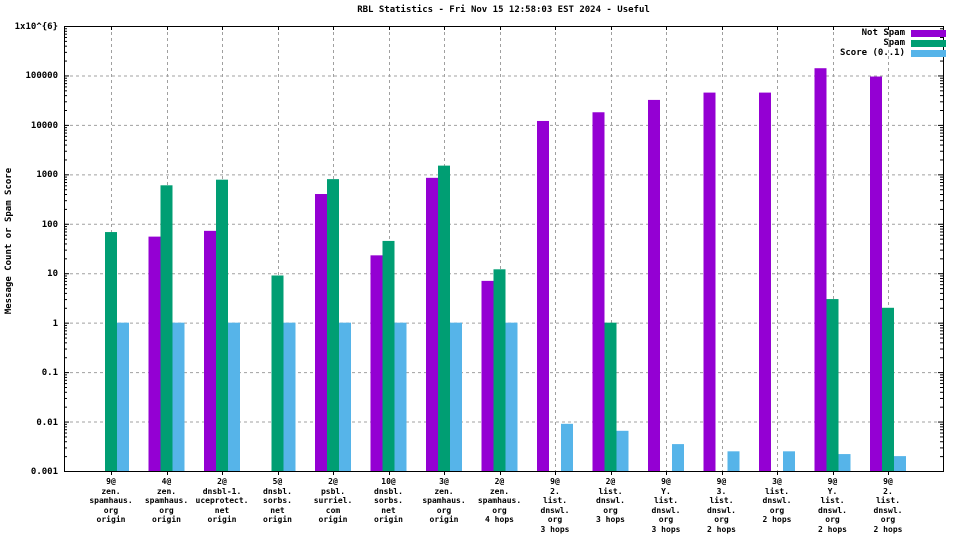  I want to click on legend-swatch-score, so click(928, 53).